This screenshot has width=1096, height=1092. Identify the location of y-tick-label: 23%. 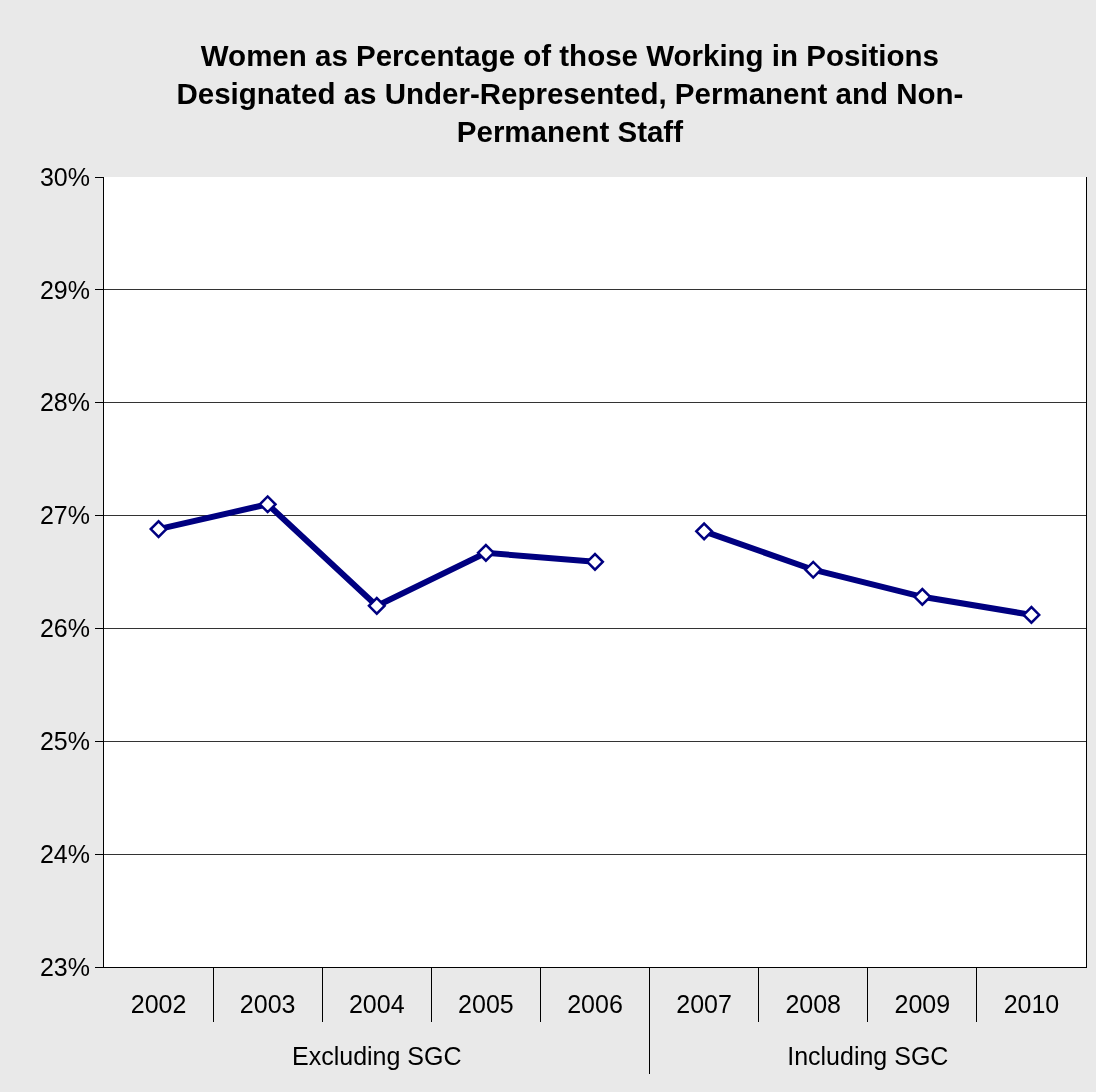
(64, 966).